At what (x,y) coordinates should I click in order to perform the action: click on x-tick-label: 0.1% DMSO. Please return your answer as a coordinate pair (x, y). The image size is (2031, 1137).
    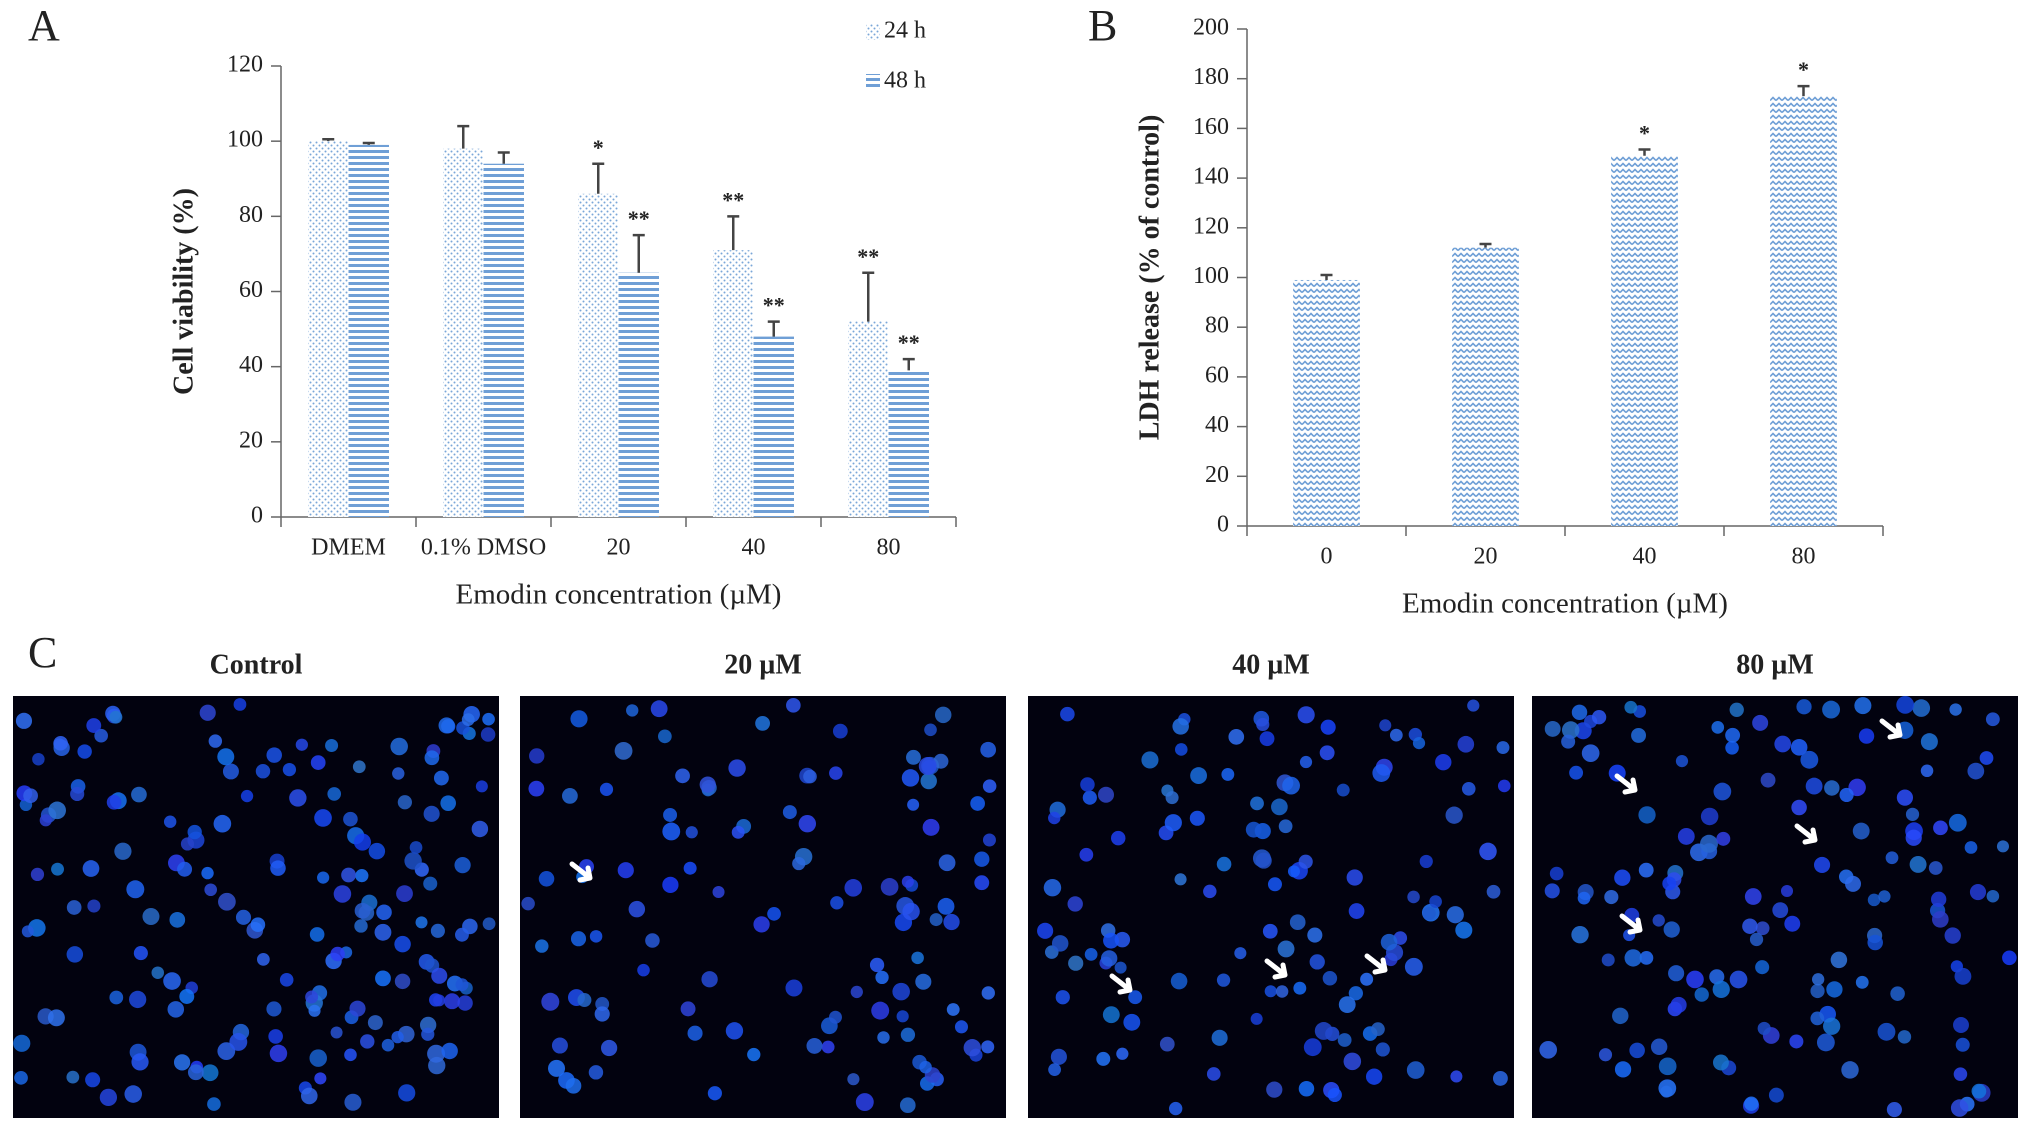
    Looking at the image, I should click on (483, 548).